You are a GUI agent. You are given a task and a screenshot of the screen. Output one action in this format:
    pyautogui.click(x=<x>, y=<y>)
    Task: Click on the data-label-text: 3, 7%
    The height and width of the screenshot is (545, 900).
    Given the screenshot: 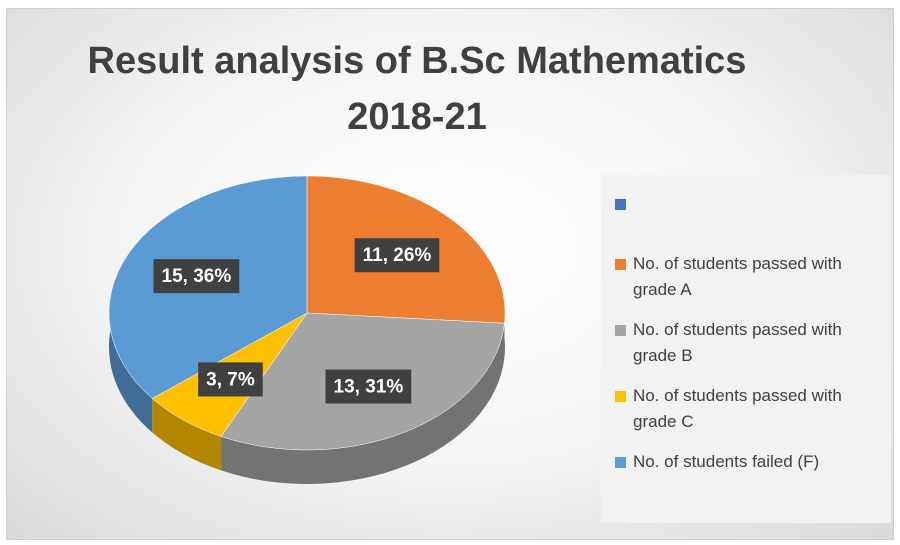 What is the action you would take?
    pyautogui.click(x=230, y=379)
    